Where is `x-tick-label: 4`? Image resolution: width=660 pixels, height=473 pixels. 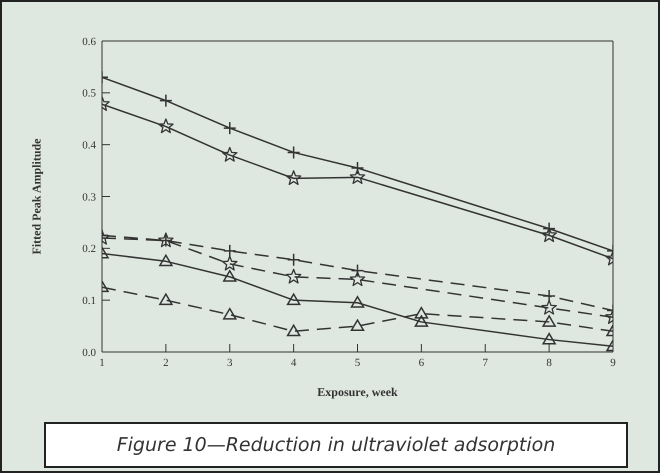
x-tick-label: 4 is located at coordinates (293, 362).